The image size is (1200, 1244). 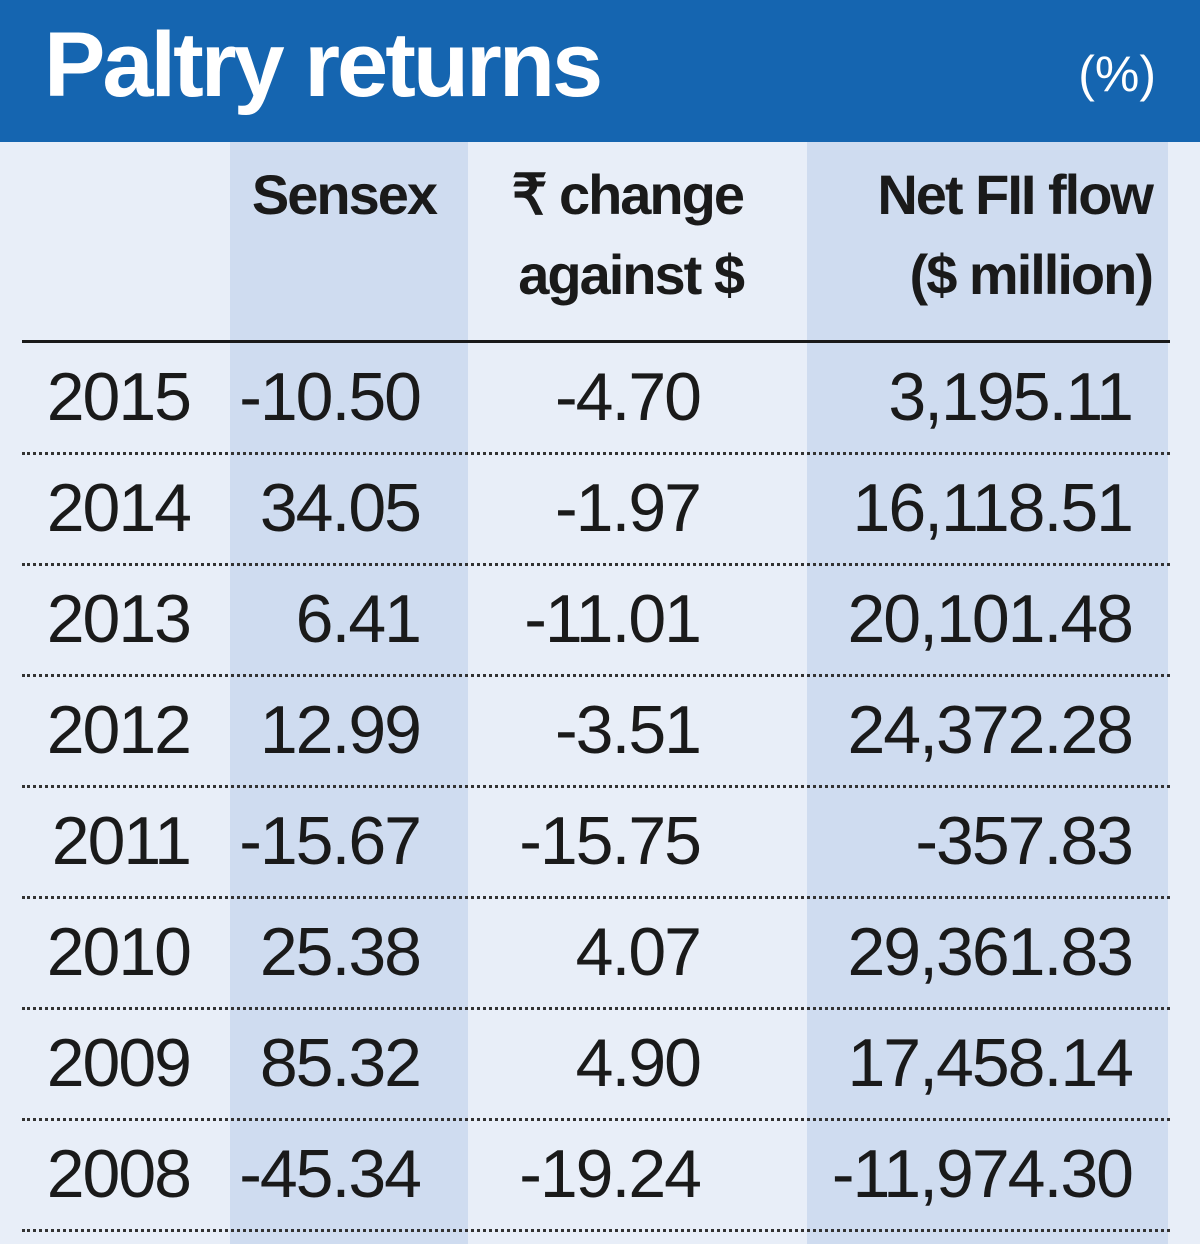 I want to click on table-row: 2008 -45.34 -19.24 -11,974.30, so click(x=600, y=1176).